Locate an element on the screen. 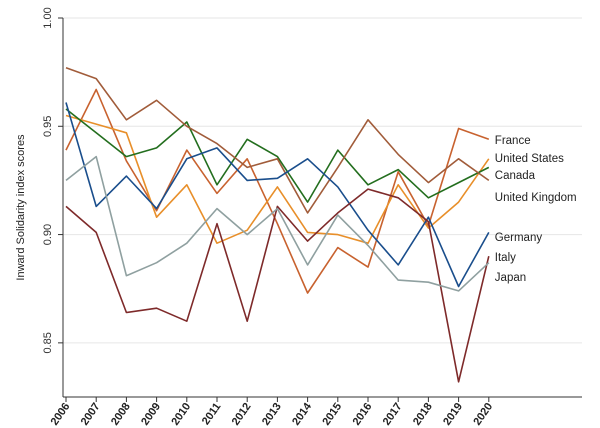 This screenshot has width=600, height=428. y-tick-label: 0.95 is located at coordinates (48, 126).